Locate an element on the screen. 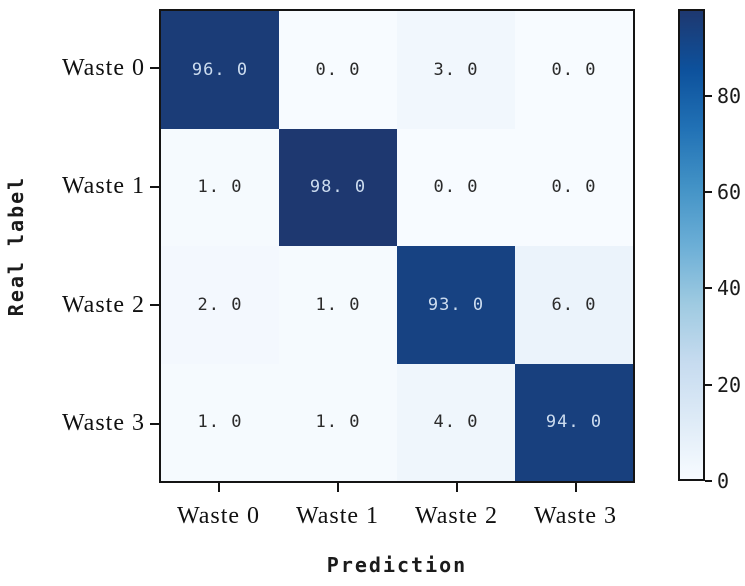  heatmap-cell-r2c3: 6. 0 is located at coordinates (574, 305).